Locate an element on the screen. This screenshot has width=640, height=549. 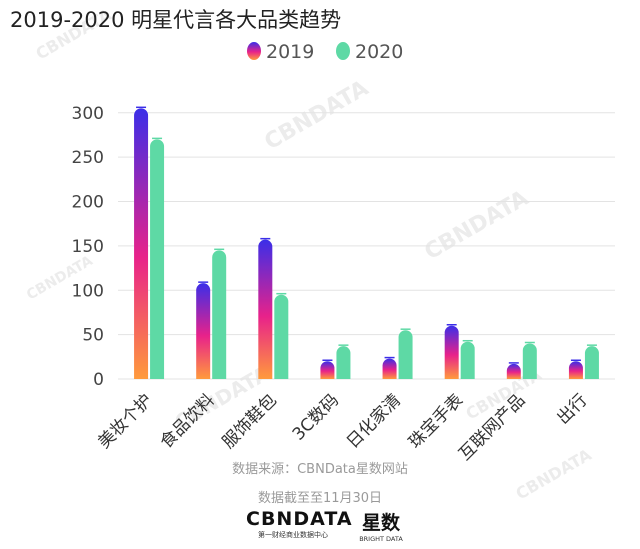
legend-label-2019: 2019 is located at coordinates (290, 52).